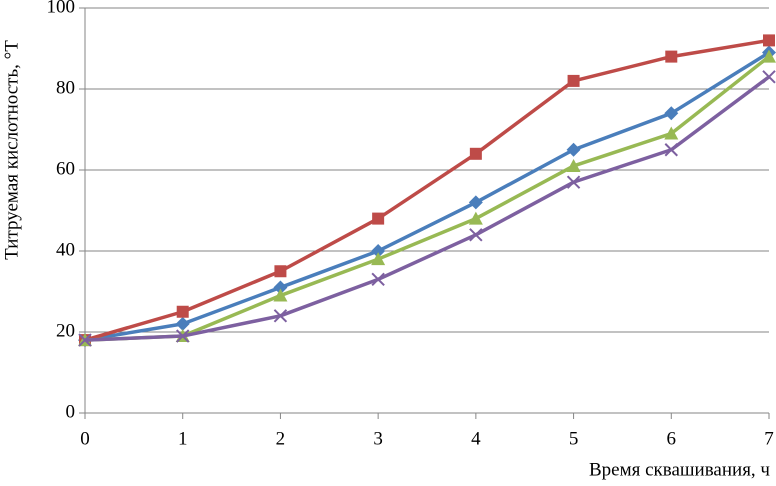 This screenshot has width=776, height=486. I want to click on y-axis-title: Титруемая кислотность, °Т, so click(11, 150).